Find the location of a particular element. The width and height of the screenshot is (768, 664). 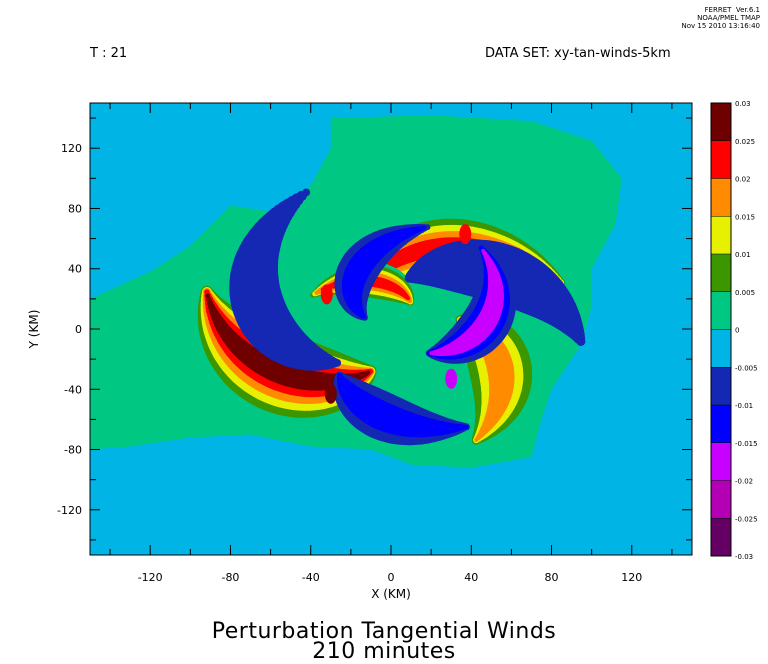

x-tick-label: -40 is located at coordinates (311, 577).